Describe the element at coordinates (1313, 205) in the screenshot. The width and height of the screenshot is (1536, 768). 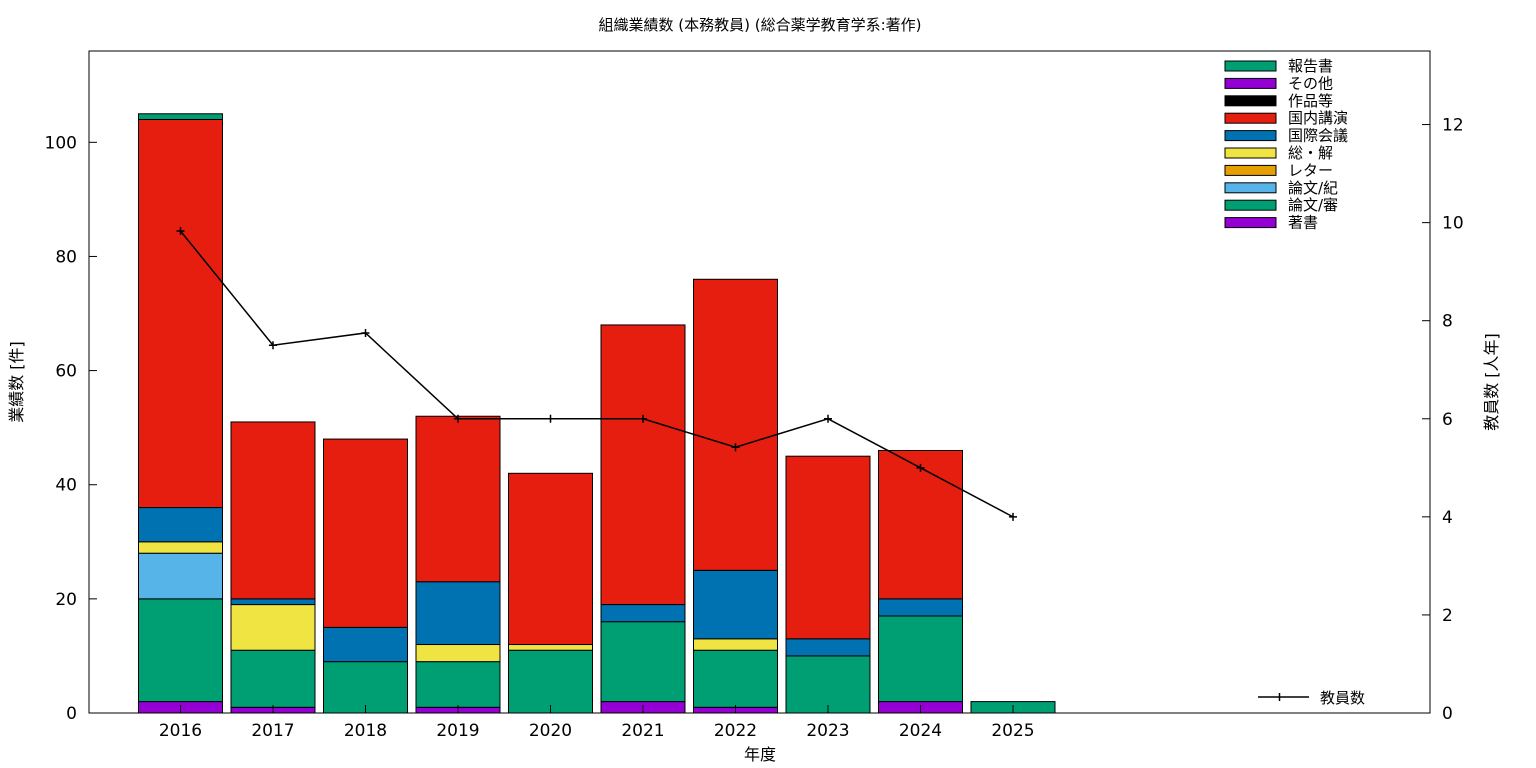
I see `legend-label: 論文/審` at that location.